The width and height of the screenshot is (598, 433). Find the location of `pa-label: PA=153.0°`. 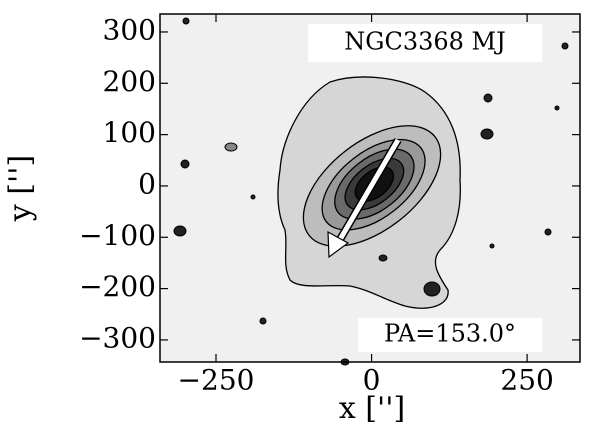

pa-label: PA=153.0° is located at coordinates (450, 334).